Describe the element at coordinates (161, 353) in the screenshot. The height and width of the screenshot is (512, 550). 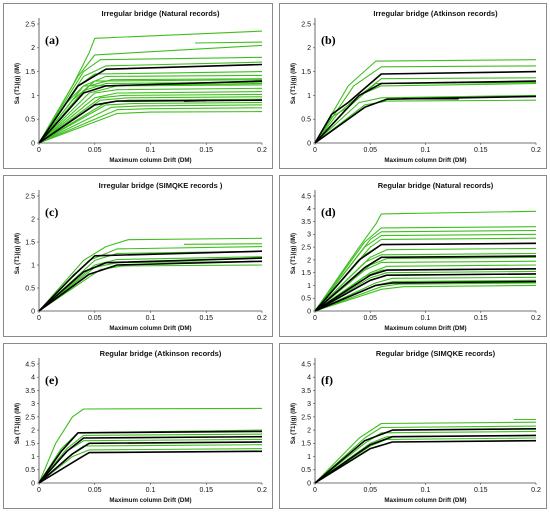
I see `chart-title: Regular bridge (Atkinson records)` at that location.